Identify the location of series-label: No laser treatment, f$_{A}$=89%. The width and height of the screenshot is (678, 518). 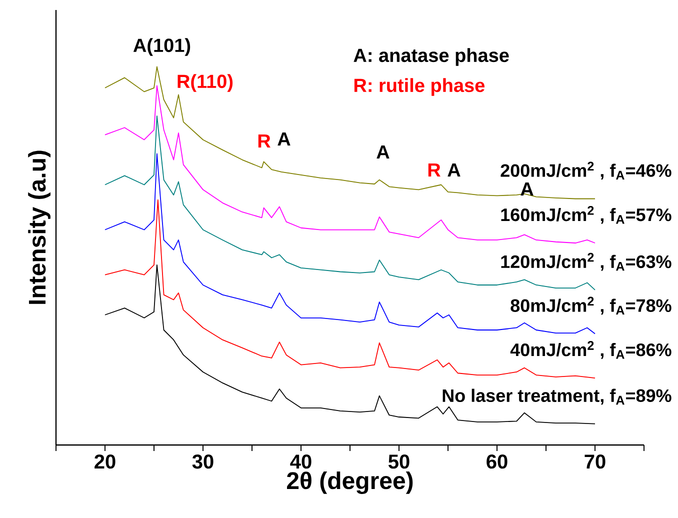
(557, 396).